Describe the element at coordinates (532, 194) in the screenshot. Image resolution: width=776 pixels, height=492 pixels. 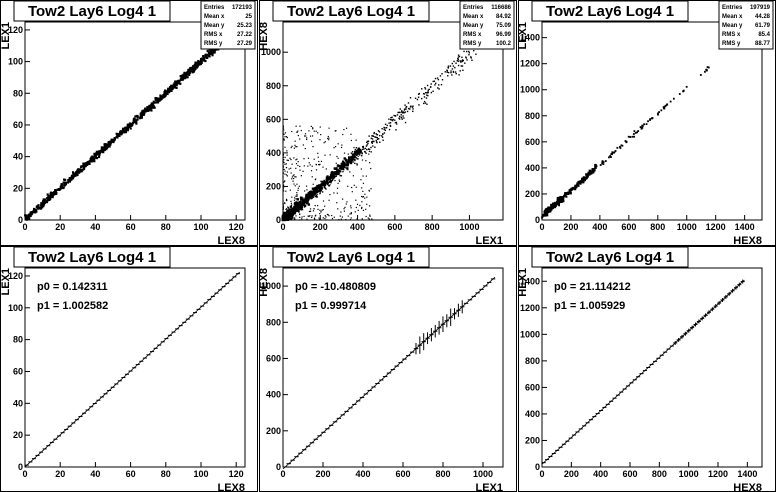
I see `y-tick-label: 200` at that location.